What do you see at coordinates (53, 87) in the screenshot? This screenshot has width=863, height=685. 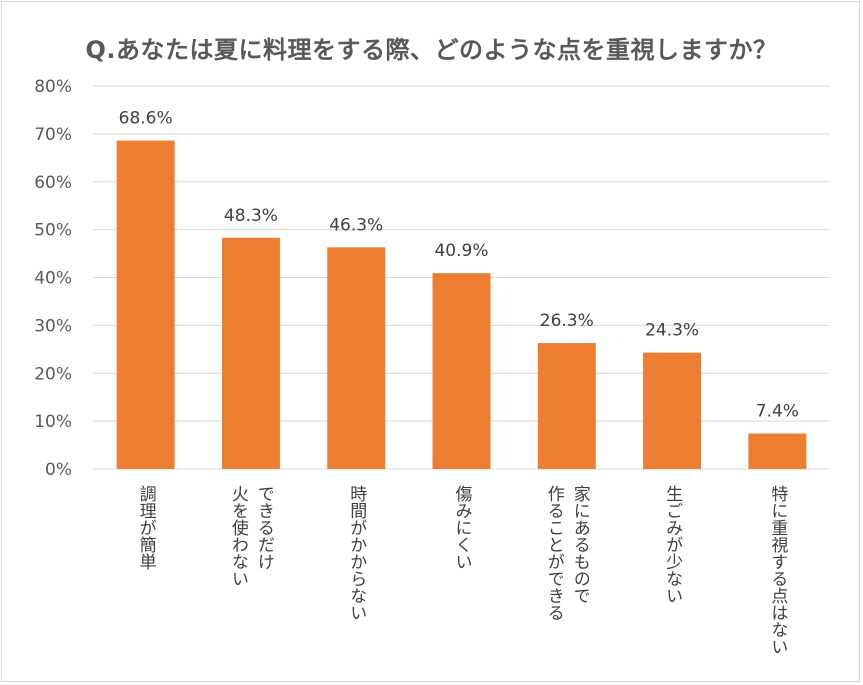 I see `y-tick-label: 80%` at bounding box center [53, 87].